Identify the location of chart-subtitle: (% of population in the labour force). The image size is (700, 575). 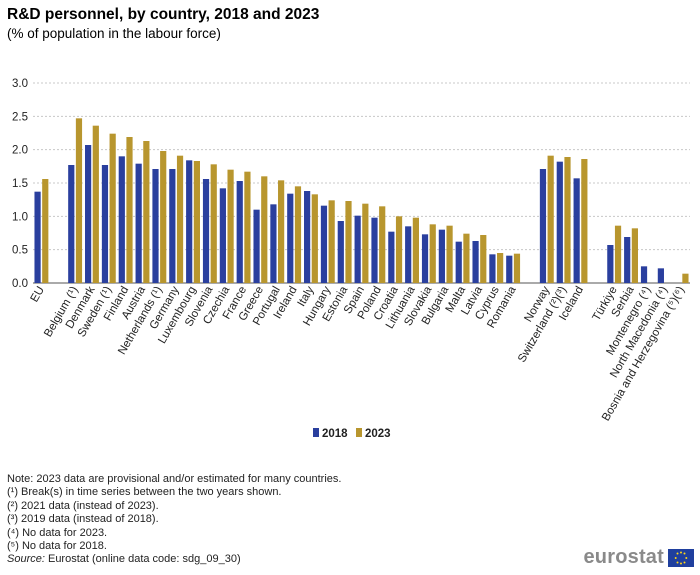
(114, 33).